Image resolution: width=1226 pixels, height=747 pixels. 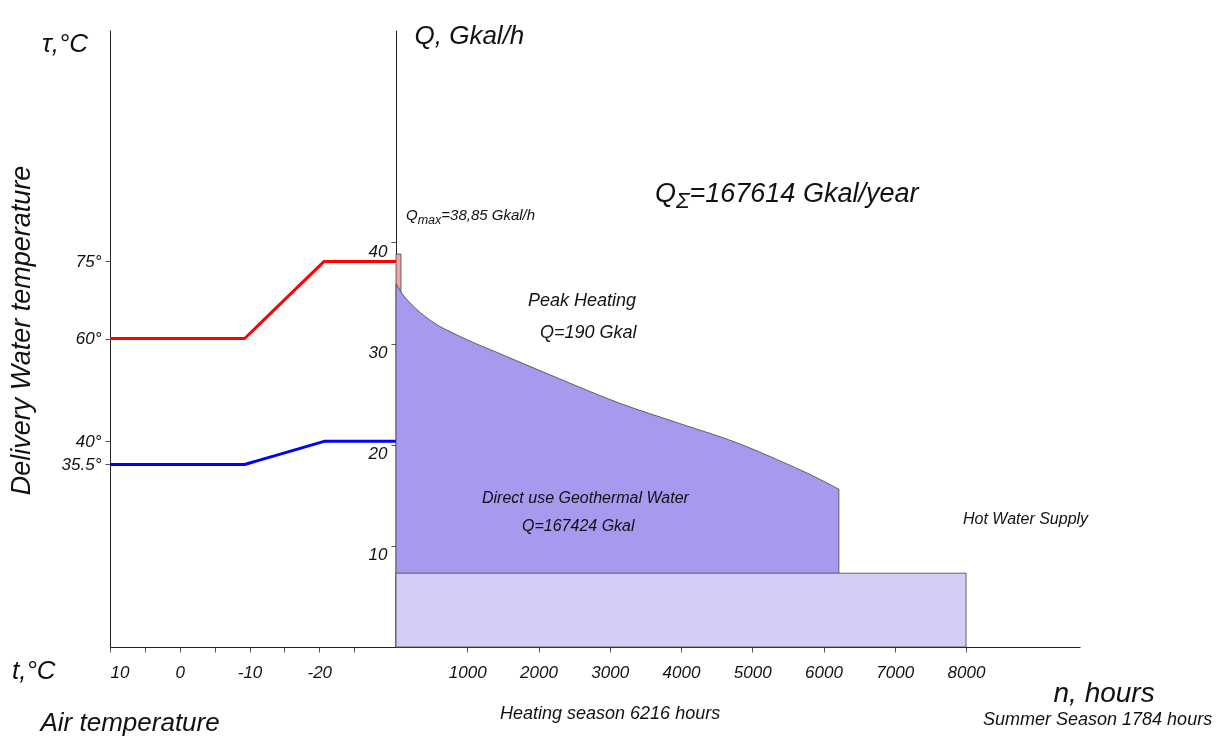 What do you see at coordinates (895, 672) in the screenshot?
I see `x-tick-label: 7000` at bounding box center [895, 672].